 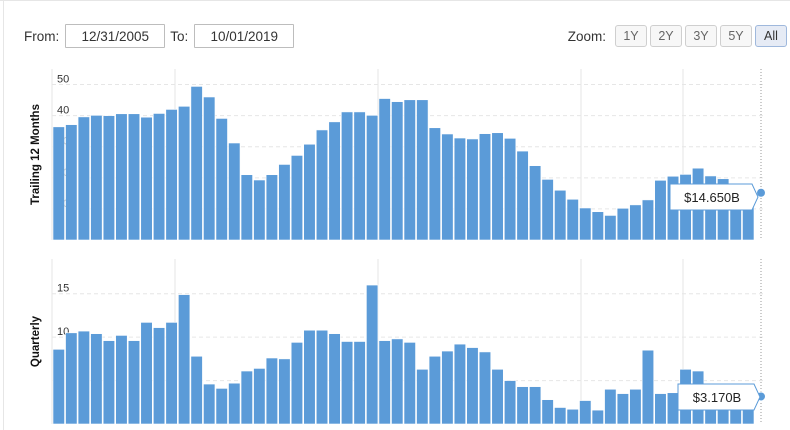 I want to click on to-label: To:, so click(x=179, y=36).